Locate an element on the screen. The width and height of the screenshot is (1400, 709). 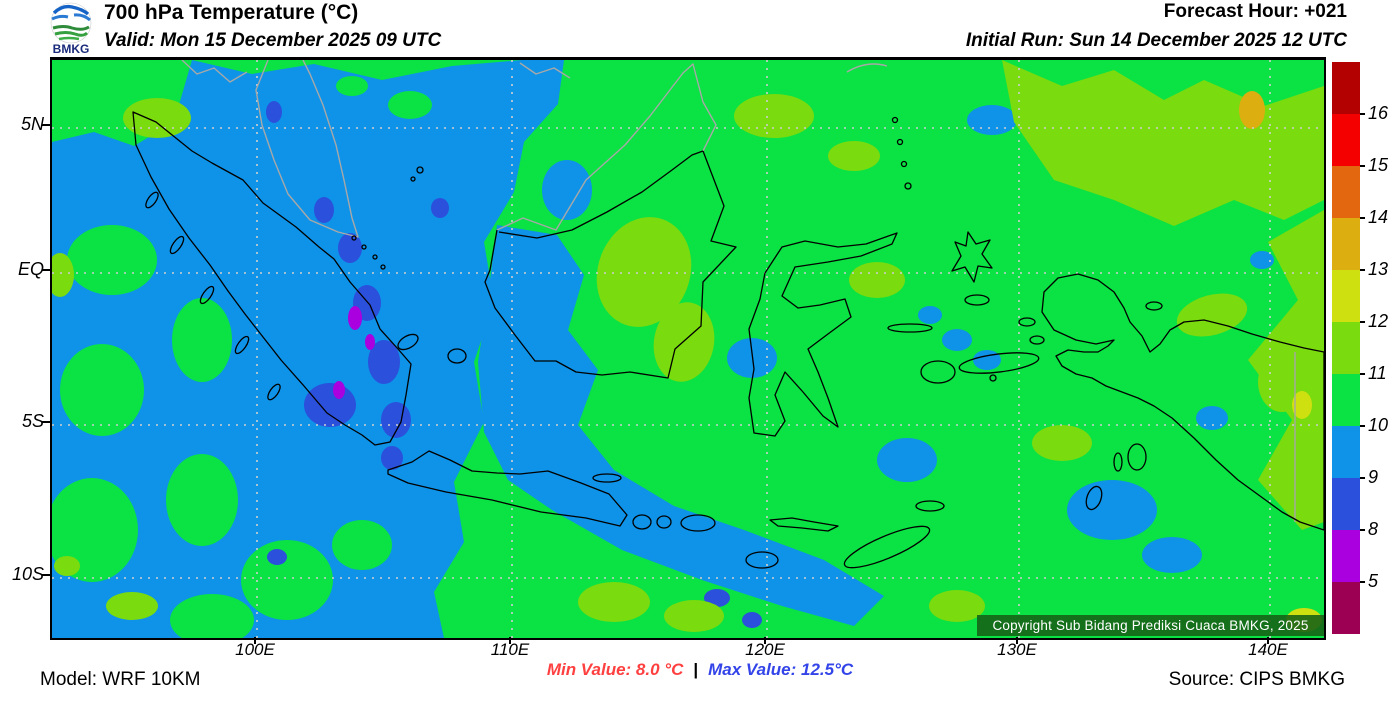
colorbar-label-9: 9 is located at coordinates (1373, 477).